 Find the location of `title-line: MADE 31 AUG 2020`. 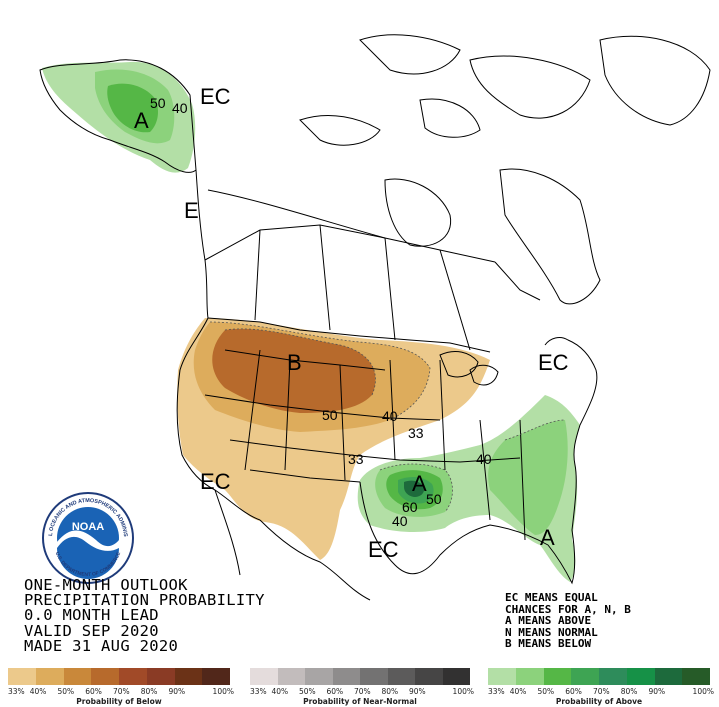

title-line: MADE 31 AUG 2020 is located at coordinates (101, 645).